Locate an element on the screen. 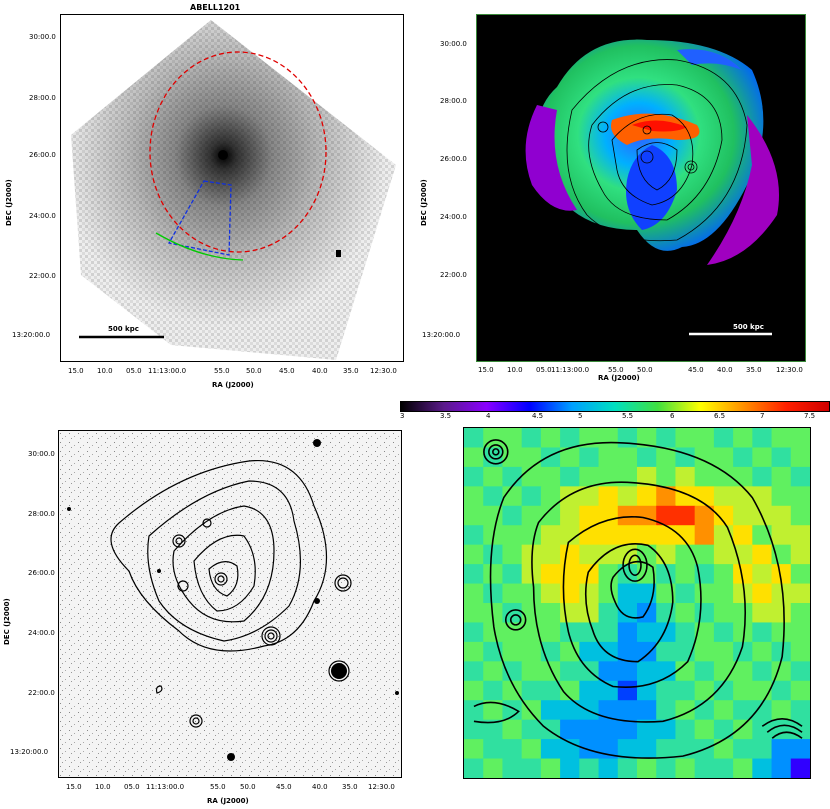 The width and height of the screenshot is (830, 809). y-axis-label: DEC (J2000) is located at coordinates (7, 621).